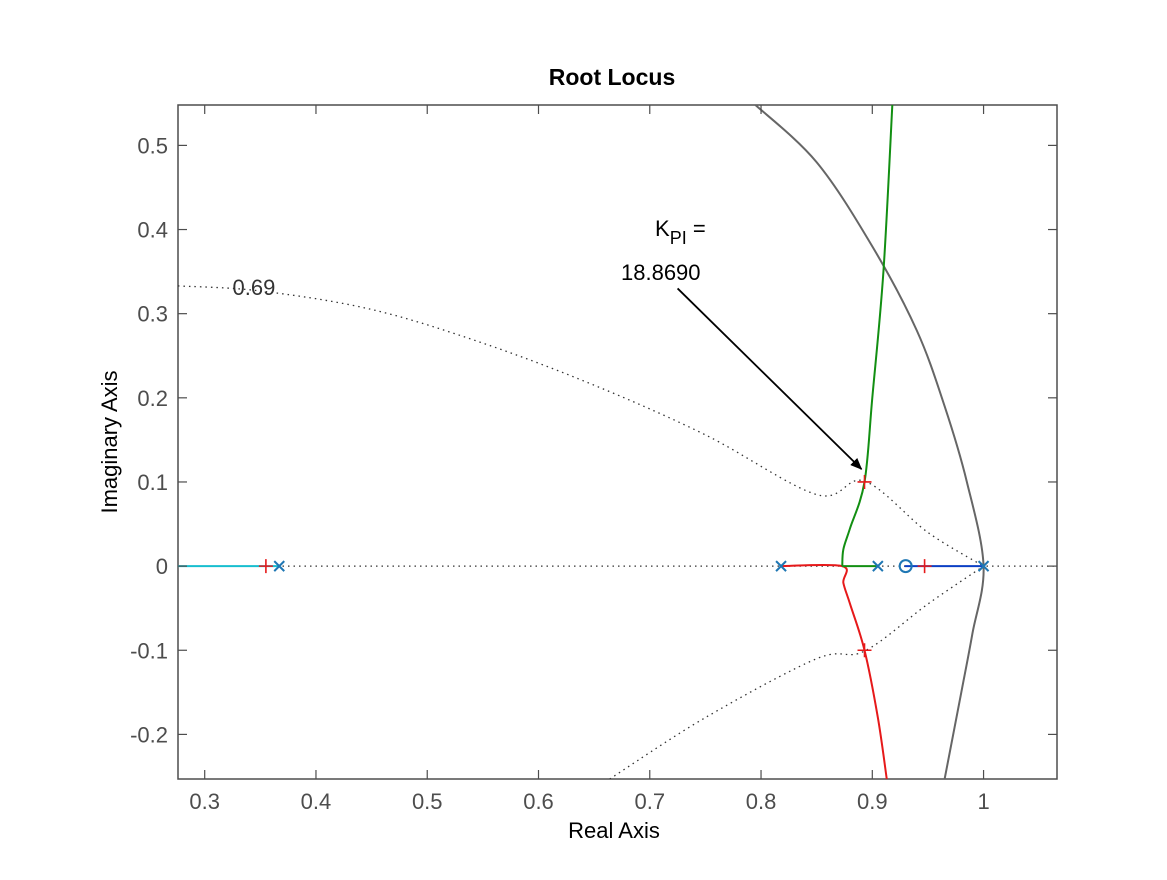  What do you see at coordinates (152, 145) in the screenshot?
I see `y-tick-label-1: 0.5` at bounding box center [152, 145].